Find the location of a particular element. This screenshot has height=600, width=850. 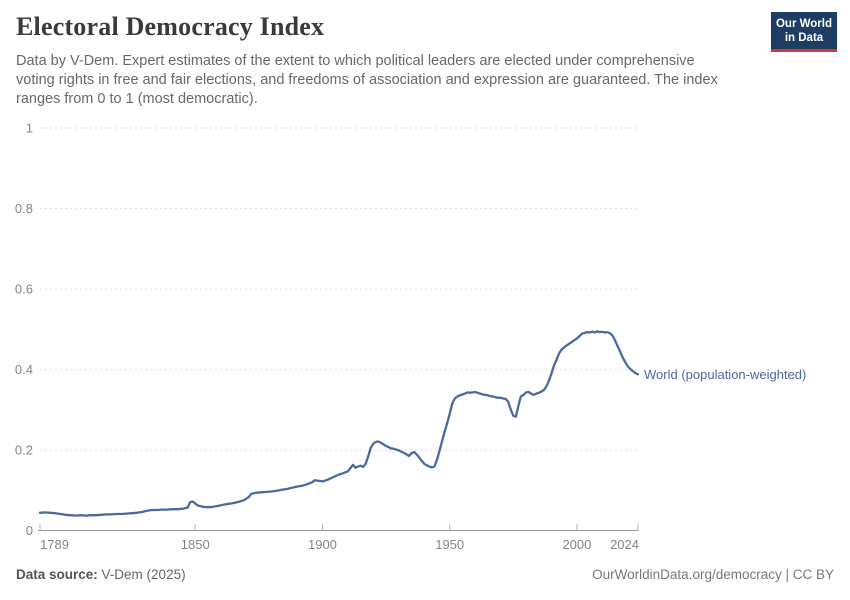

series-label: World (population-weighted) is located at coordinates (725, 374).